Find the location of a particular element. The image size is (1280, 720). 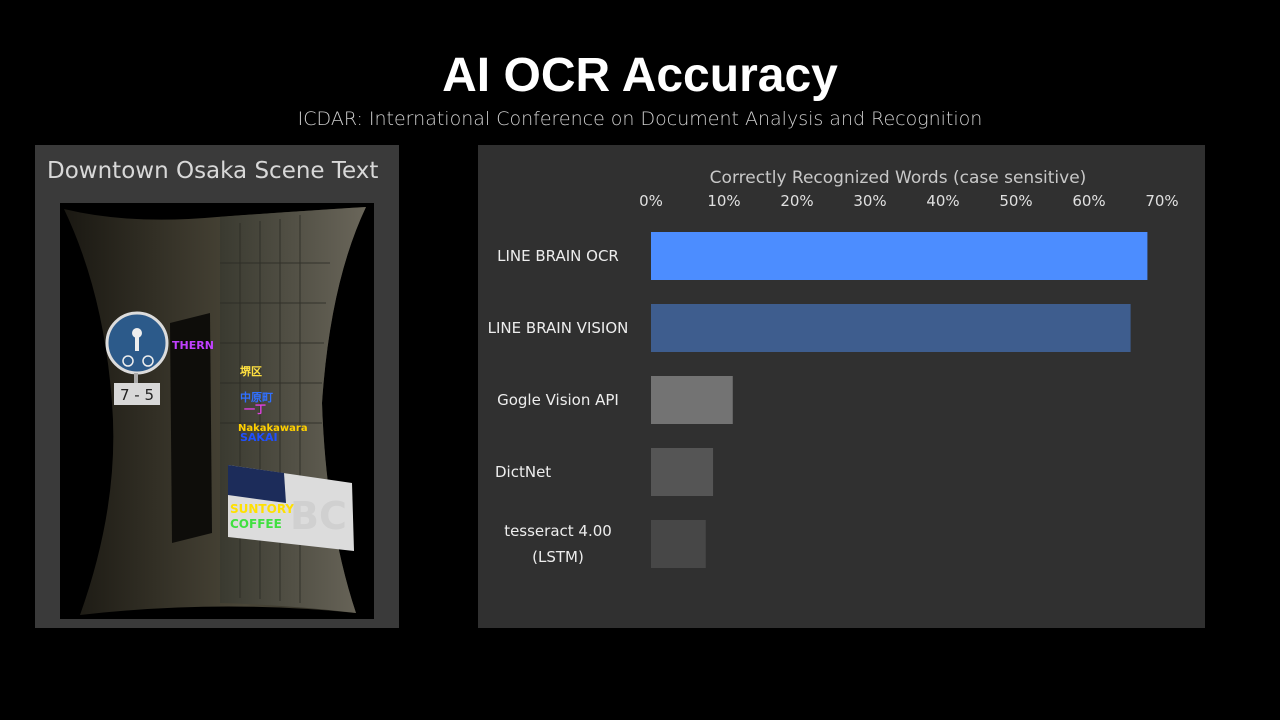

detection-label: THERN is located at coordinates (193, 345).